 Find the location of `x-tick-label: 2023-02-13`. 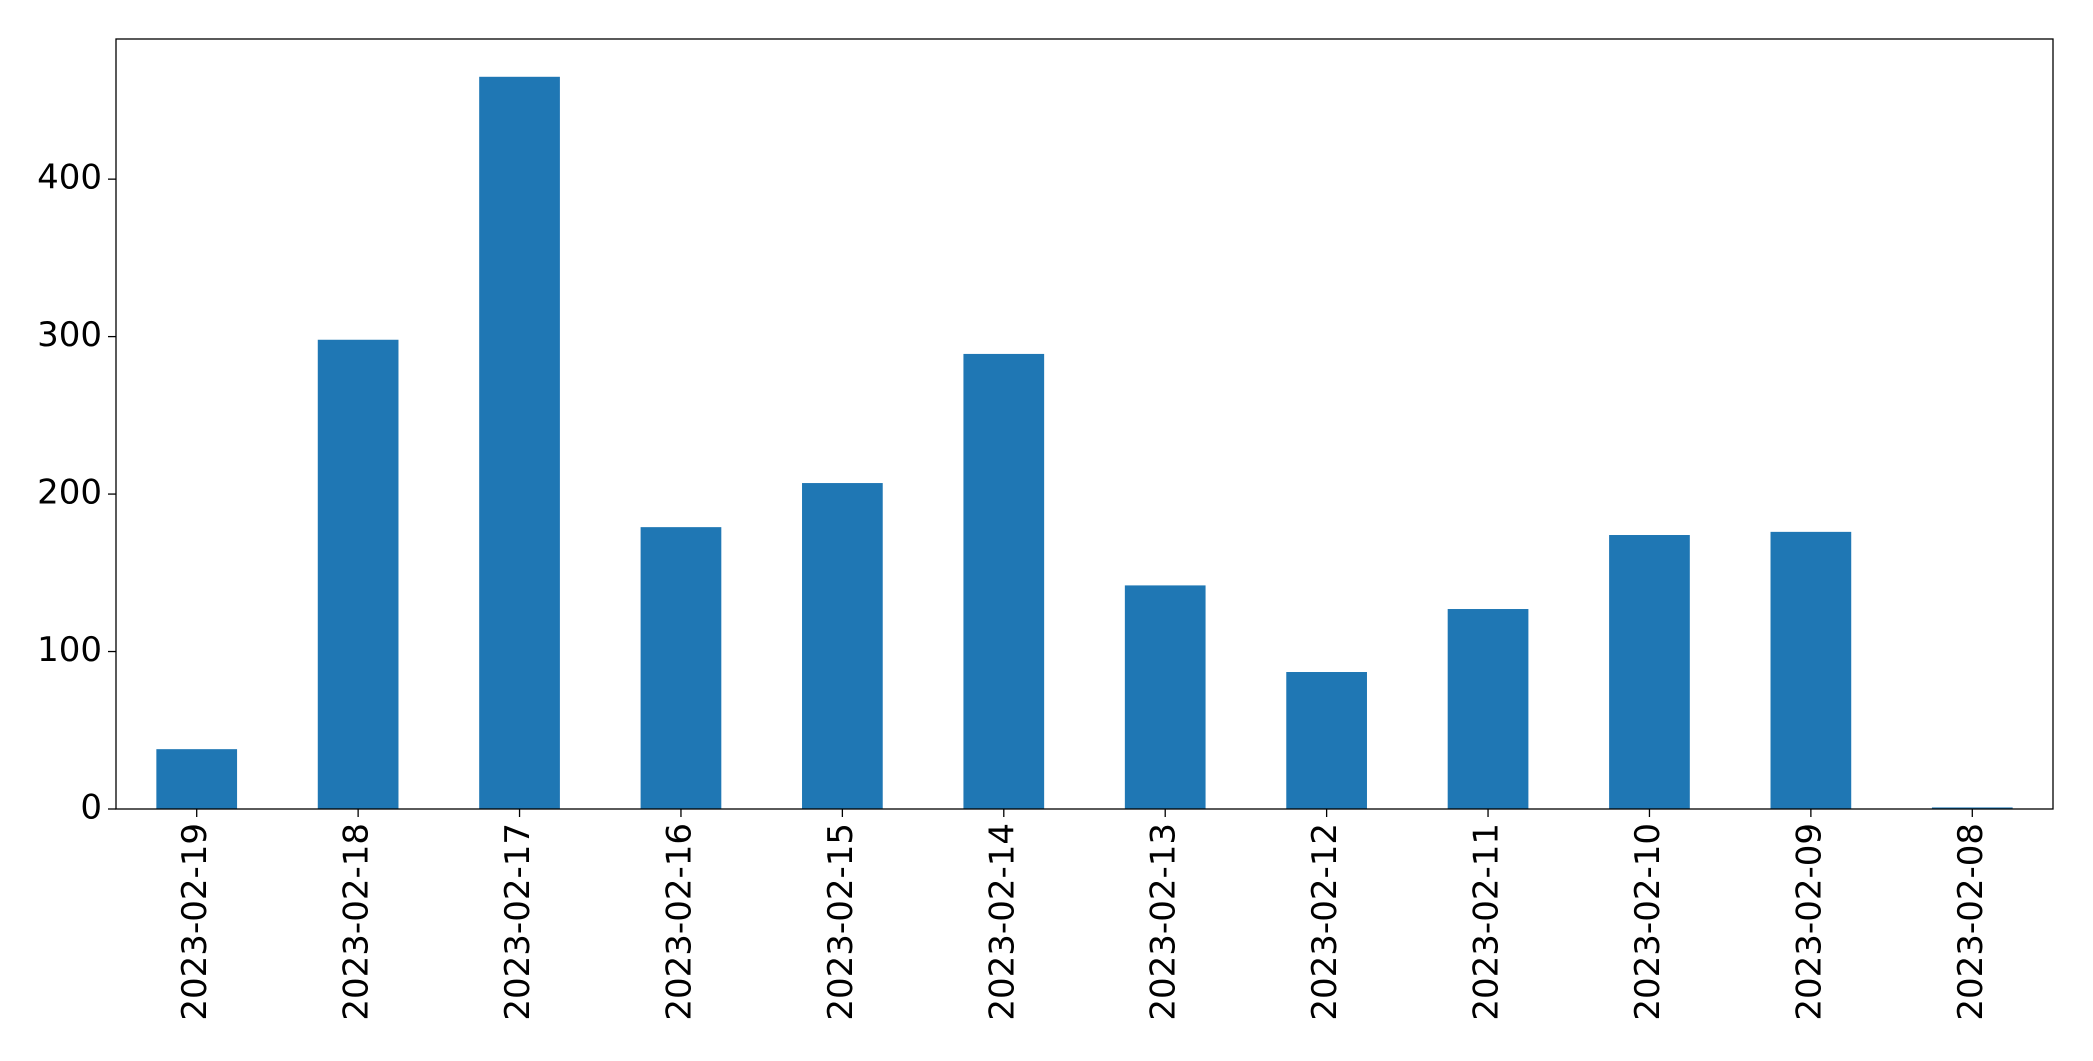

x-tick-label: 2023-02-13 is located at coordinates (1164, 922).